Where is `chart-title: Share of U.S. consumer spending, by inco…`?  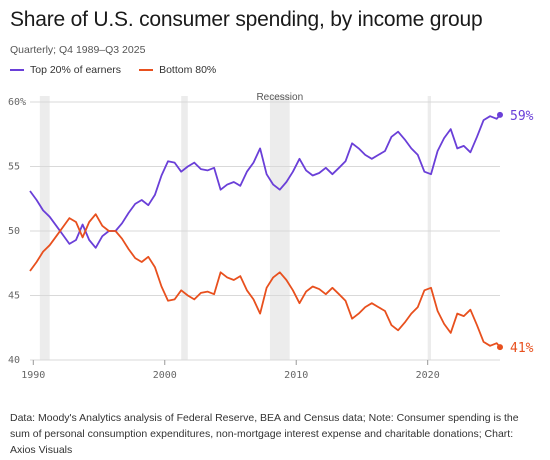 chart-title: Share of U.S. consumer spending, by inco… is located at coordinates (246, 19).